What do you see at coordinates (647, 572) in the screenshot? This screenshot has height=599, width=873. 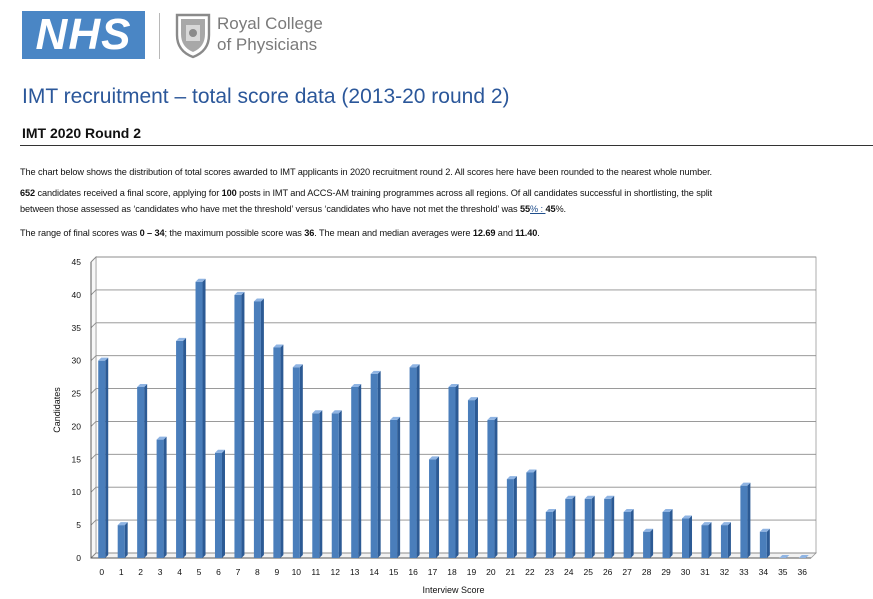 I see `x-tick-label: 28` at bounding box center [647, 572].